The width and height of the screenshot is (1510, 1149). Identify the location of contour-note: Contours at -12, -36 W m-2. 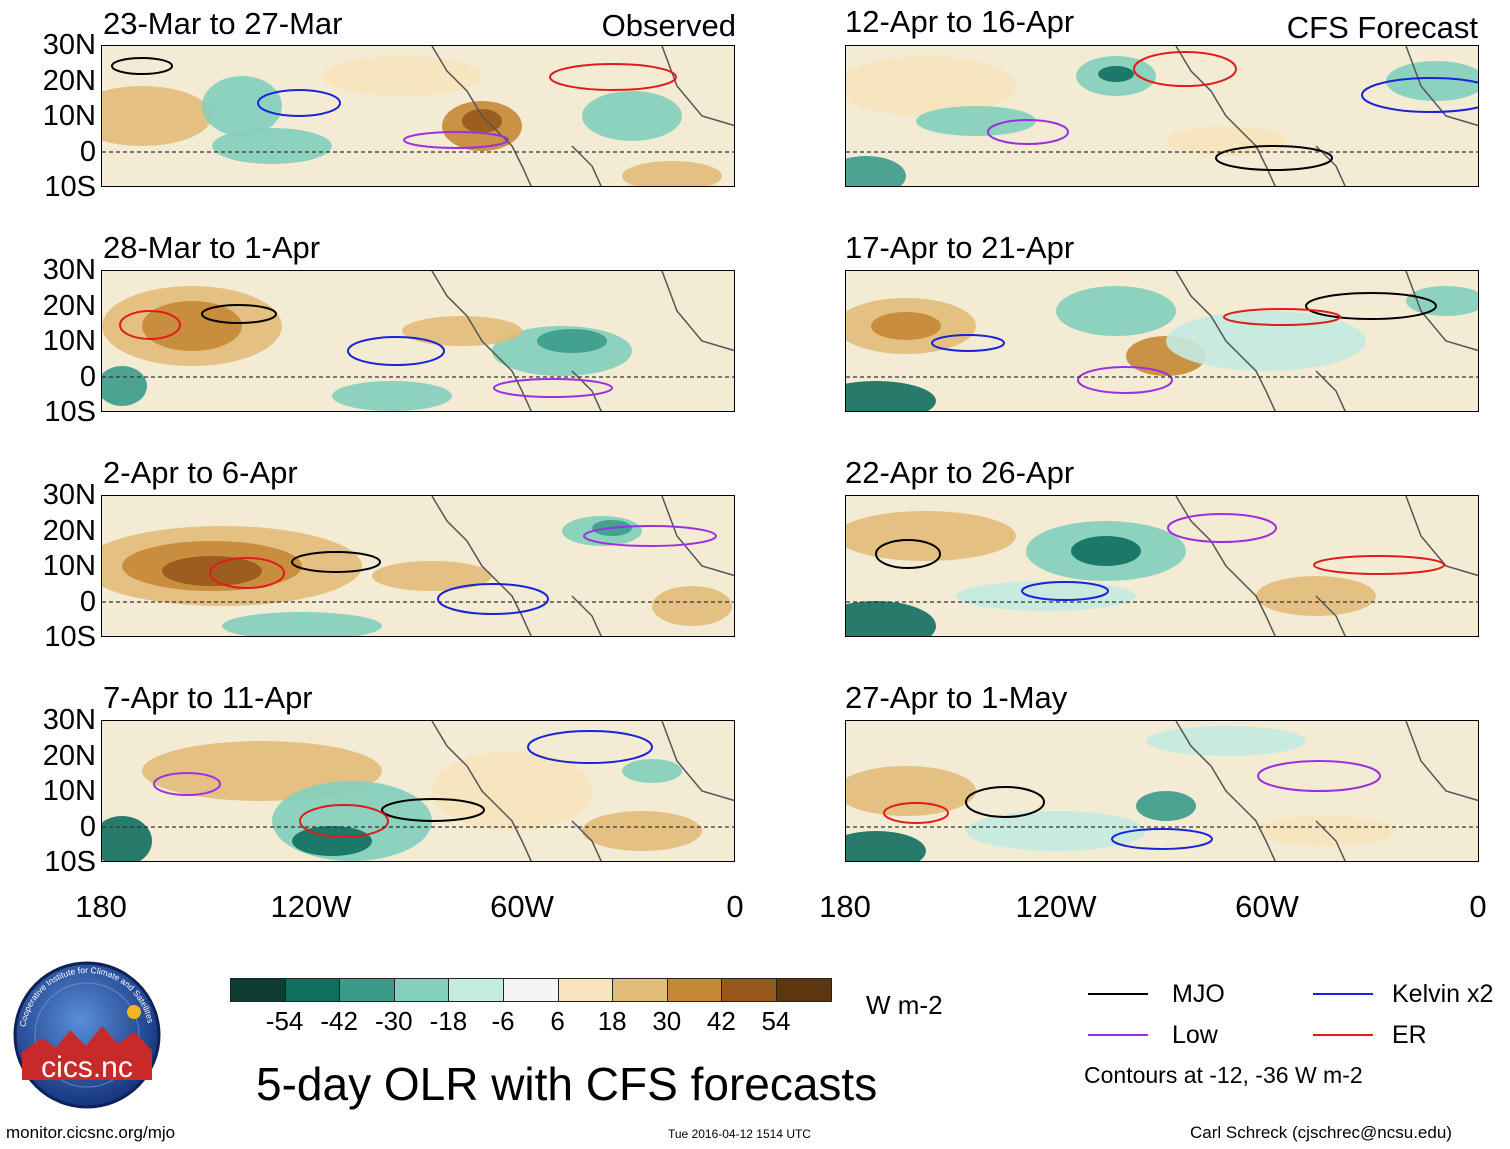
(1223, 1075).